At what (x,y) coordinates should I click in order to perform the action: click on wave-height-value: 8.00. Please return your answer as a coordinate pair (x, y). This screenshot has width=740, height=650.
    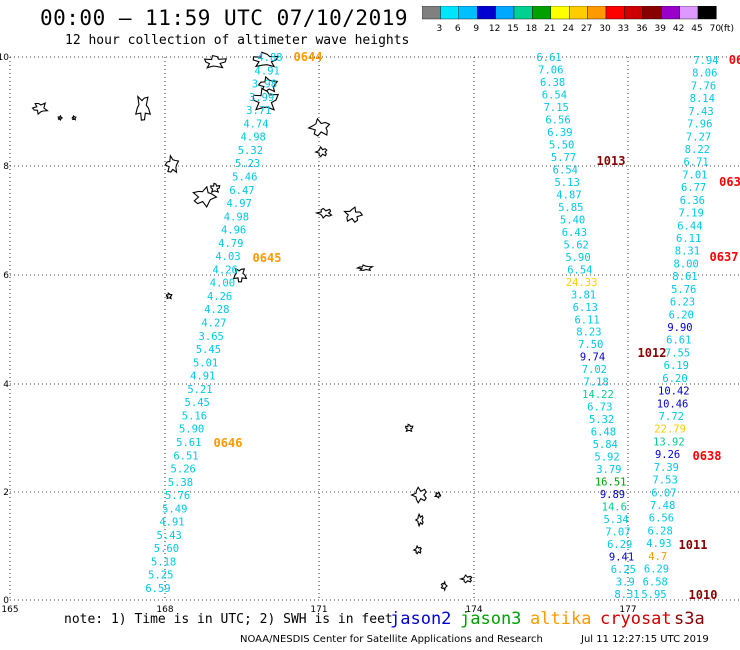
    Looking at the image, I should click on (686, 264).